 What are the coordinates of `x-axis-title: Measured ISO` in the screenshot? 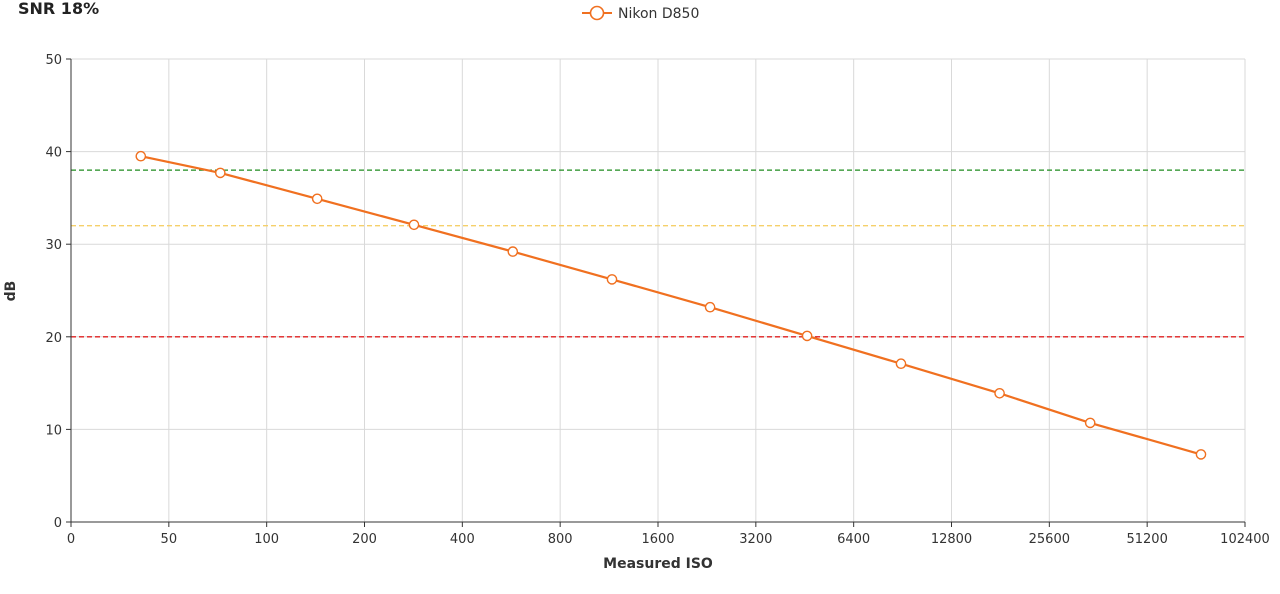 It's located at (658, 564).